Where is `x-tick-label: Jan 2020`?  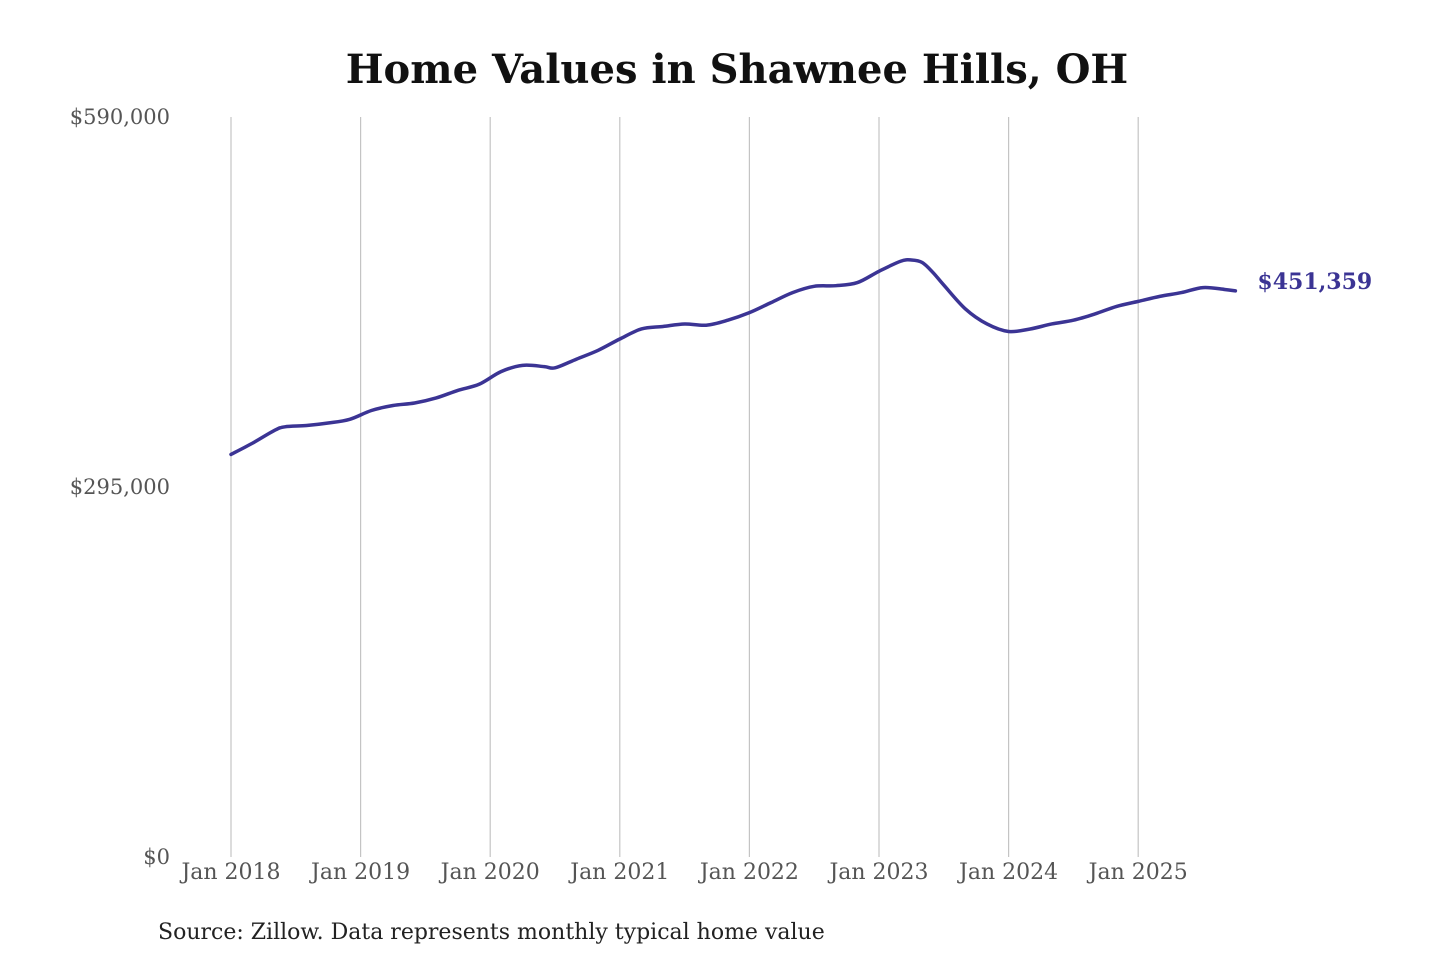 x-tick-label: Jan 2020 is located at coordinates (489, 872).